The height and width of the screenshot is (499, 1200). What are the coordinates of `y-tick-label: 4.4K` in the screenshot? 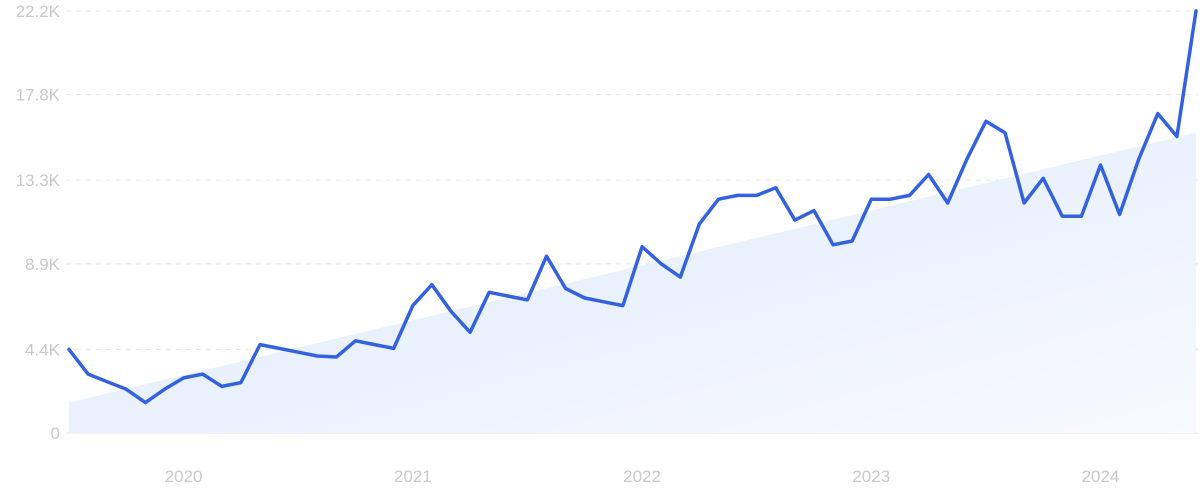 It's located at (43, 349).